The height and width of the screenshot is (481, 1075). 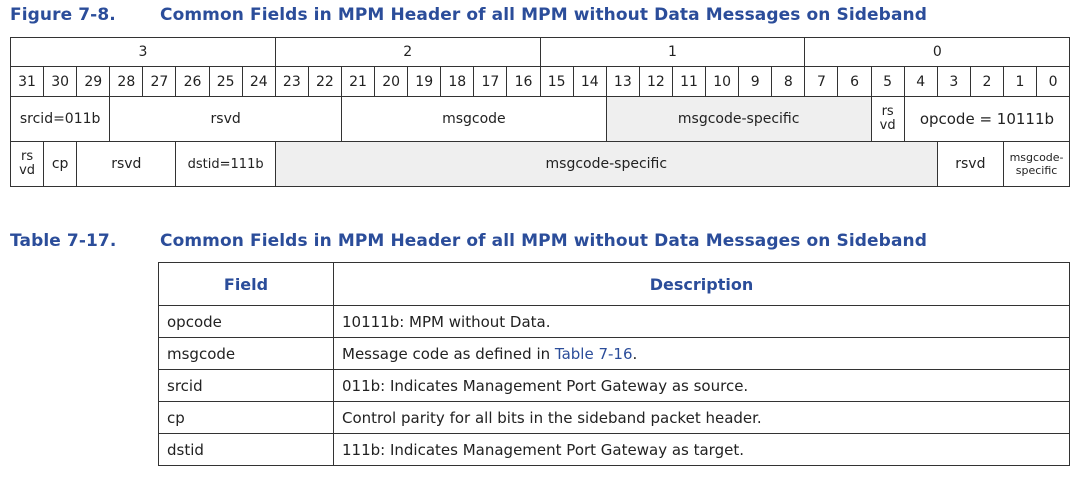 I want to click on bit-label: 26, so click(x=192, y=81).